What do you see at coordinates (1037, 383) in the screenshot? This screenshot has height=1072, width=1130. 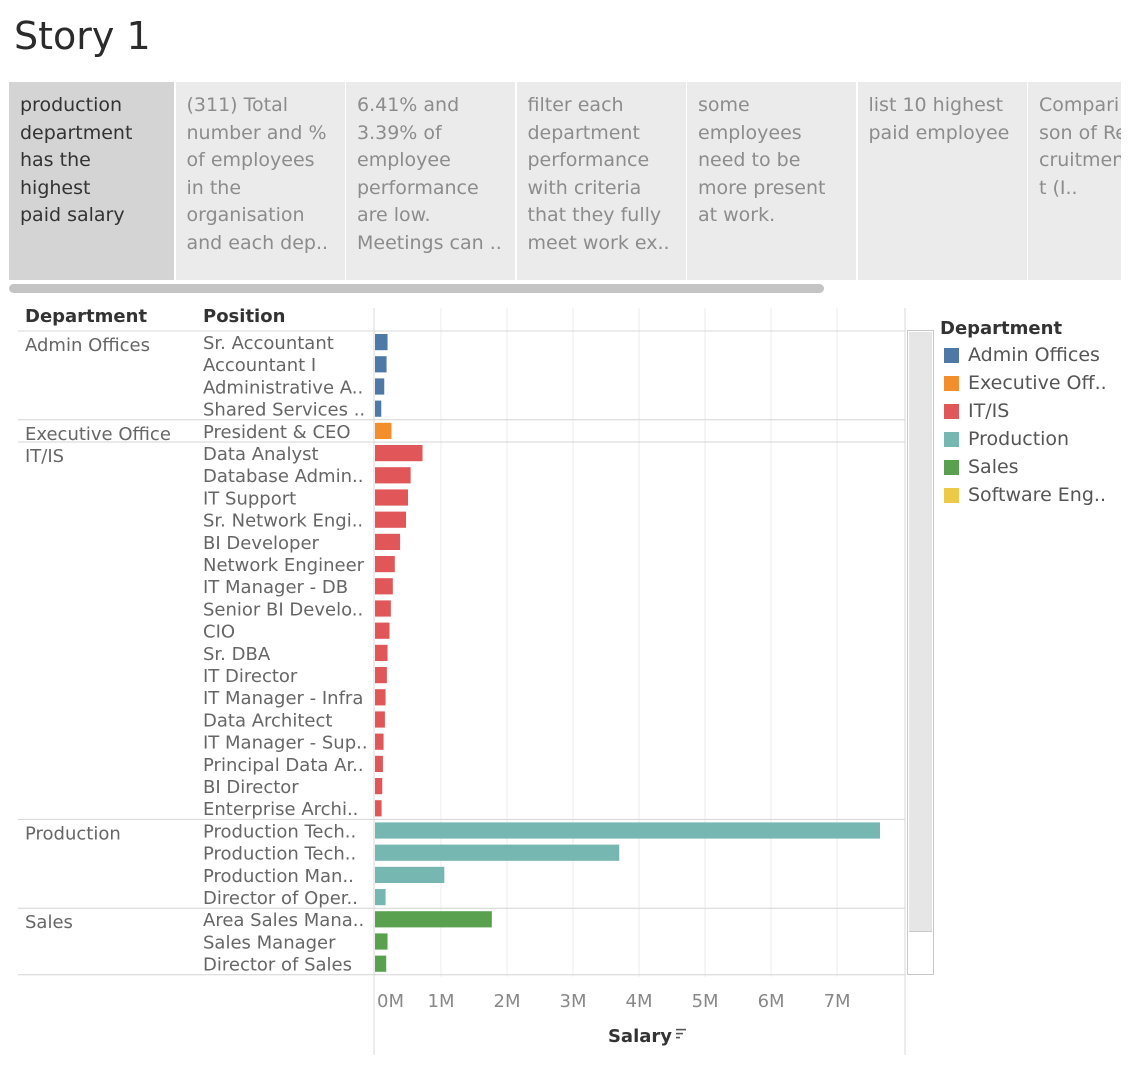 I see `legend-label: Executive Off..` at bounding box center [1037, 383].